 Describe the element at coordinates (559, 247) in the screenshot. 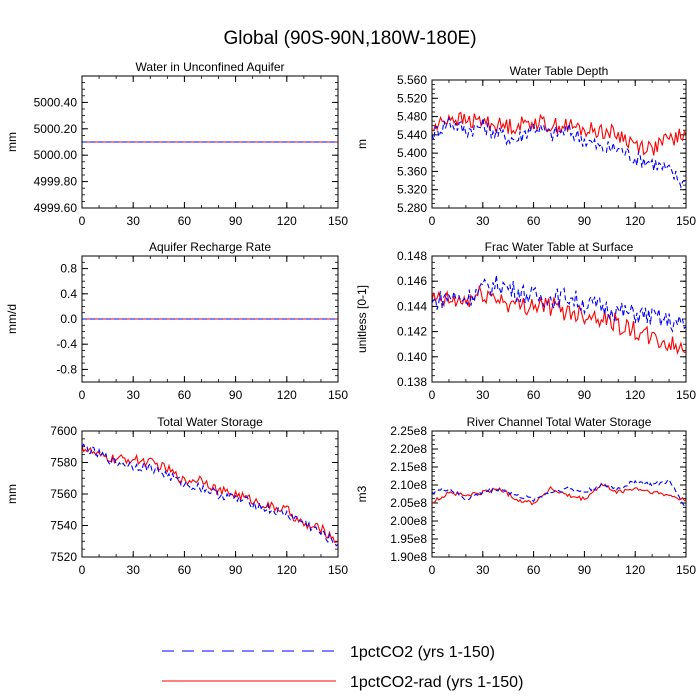

I see `panel-title: Frac Water Table at Surface` at that location.